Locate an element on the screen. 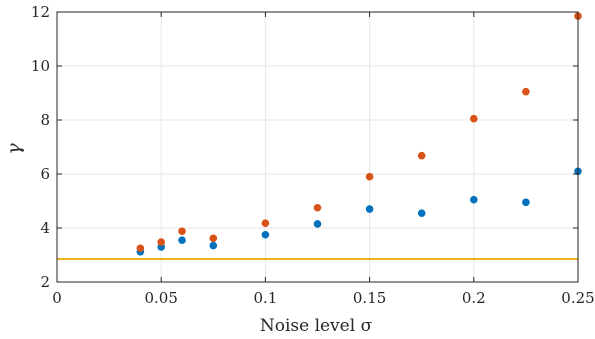  y-tick-label: 8 is located at coordinates (45, 120).